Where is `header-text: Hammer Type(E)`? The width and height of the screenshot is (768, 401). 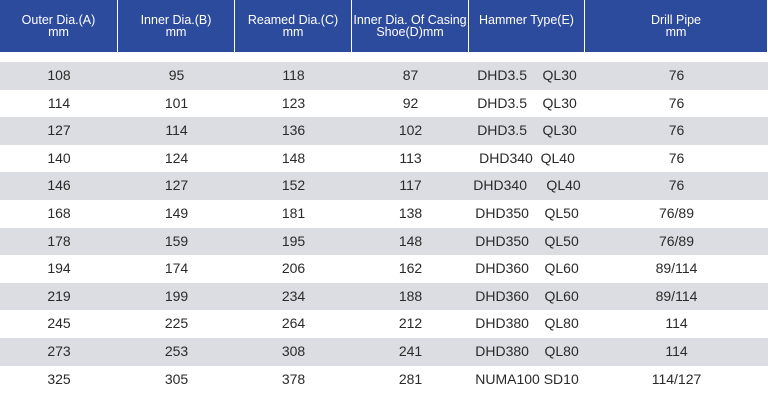
header-text: Hammer Type(E) is located at coordinates (526, 20).